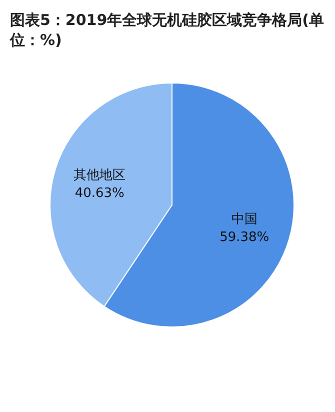 The width and height of the screenshot is (335, 412). Describe the element at coordinates (244, 219) in the screenshot. I see `slice-label: 中国` at that location.